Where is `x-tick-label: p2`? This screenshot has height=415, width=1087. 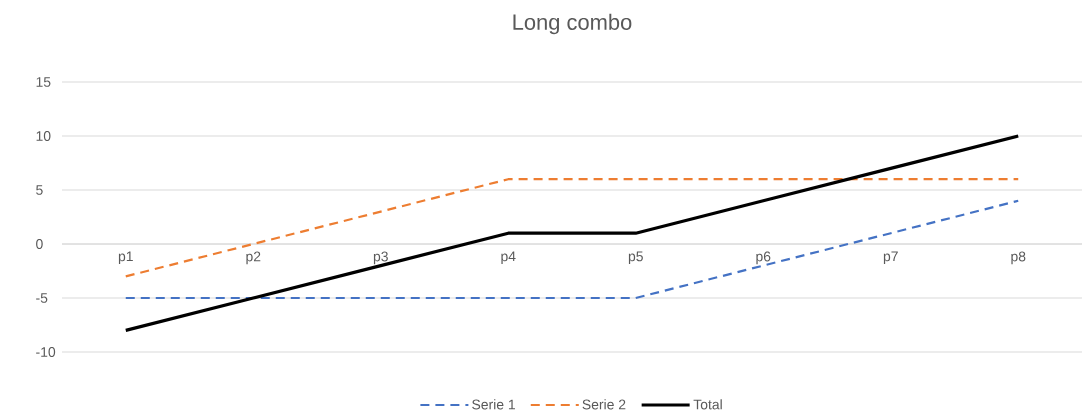
x-tick-label: p2 is located at coordinates (253, 258).